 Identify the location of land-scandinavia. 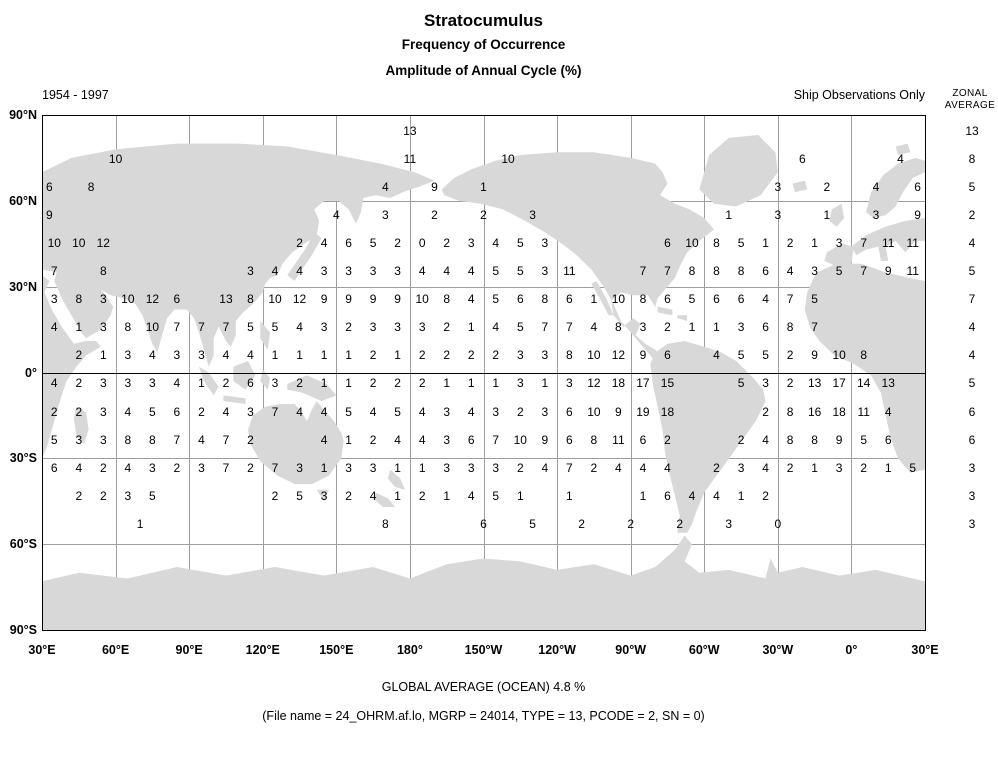
(895, 187).